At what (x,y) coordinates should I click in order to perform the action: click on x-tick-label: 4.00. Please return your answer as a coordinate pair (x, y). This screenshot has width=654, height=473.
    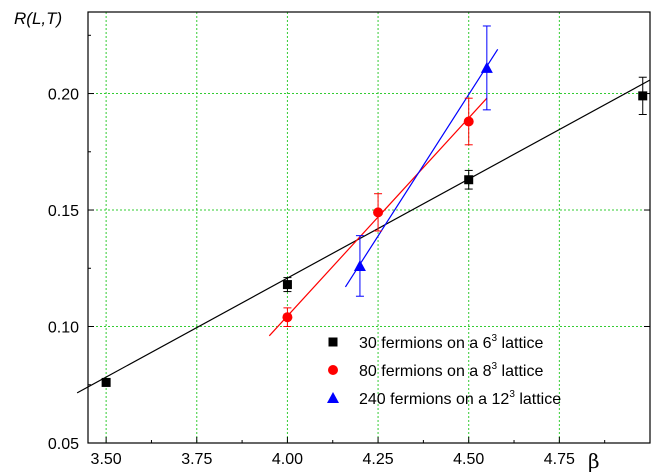
    Looking at the image, I should click on (287, 459).